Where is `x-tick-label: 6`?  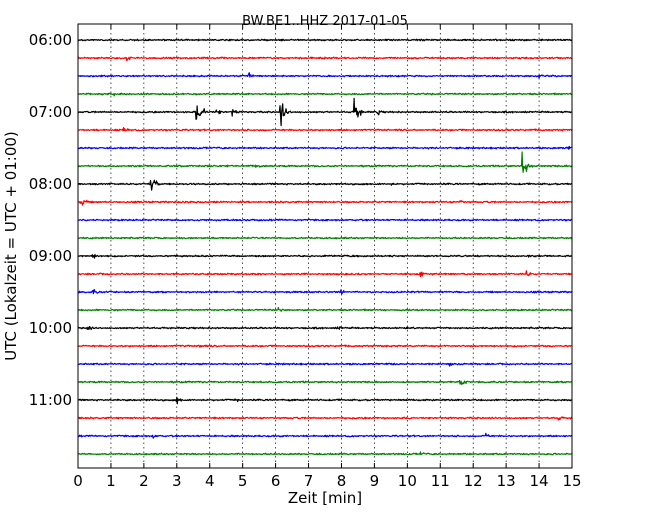
x-tick-label: 6 is located at coordinates (276, 481).